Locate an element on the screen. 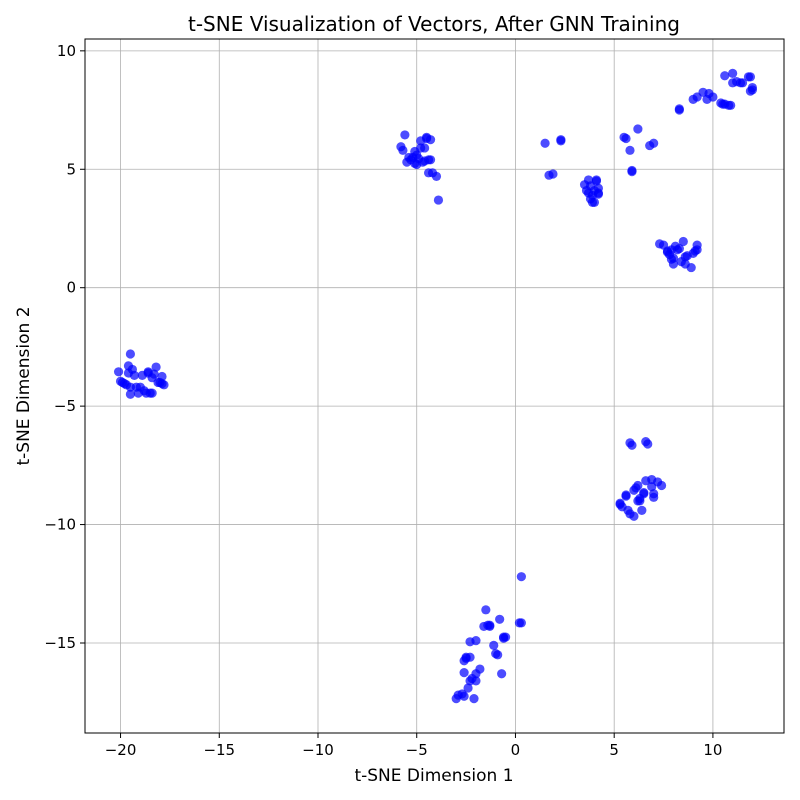  x-tick-label: 5 is located at coordinates (614, 750).